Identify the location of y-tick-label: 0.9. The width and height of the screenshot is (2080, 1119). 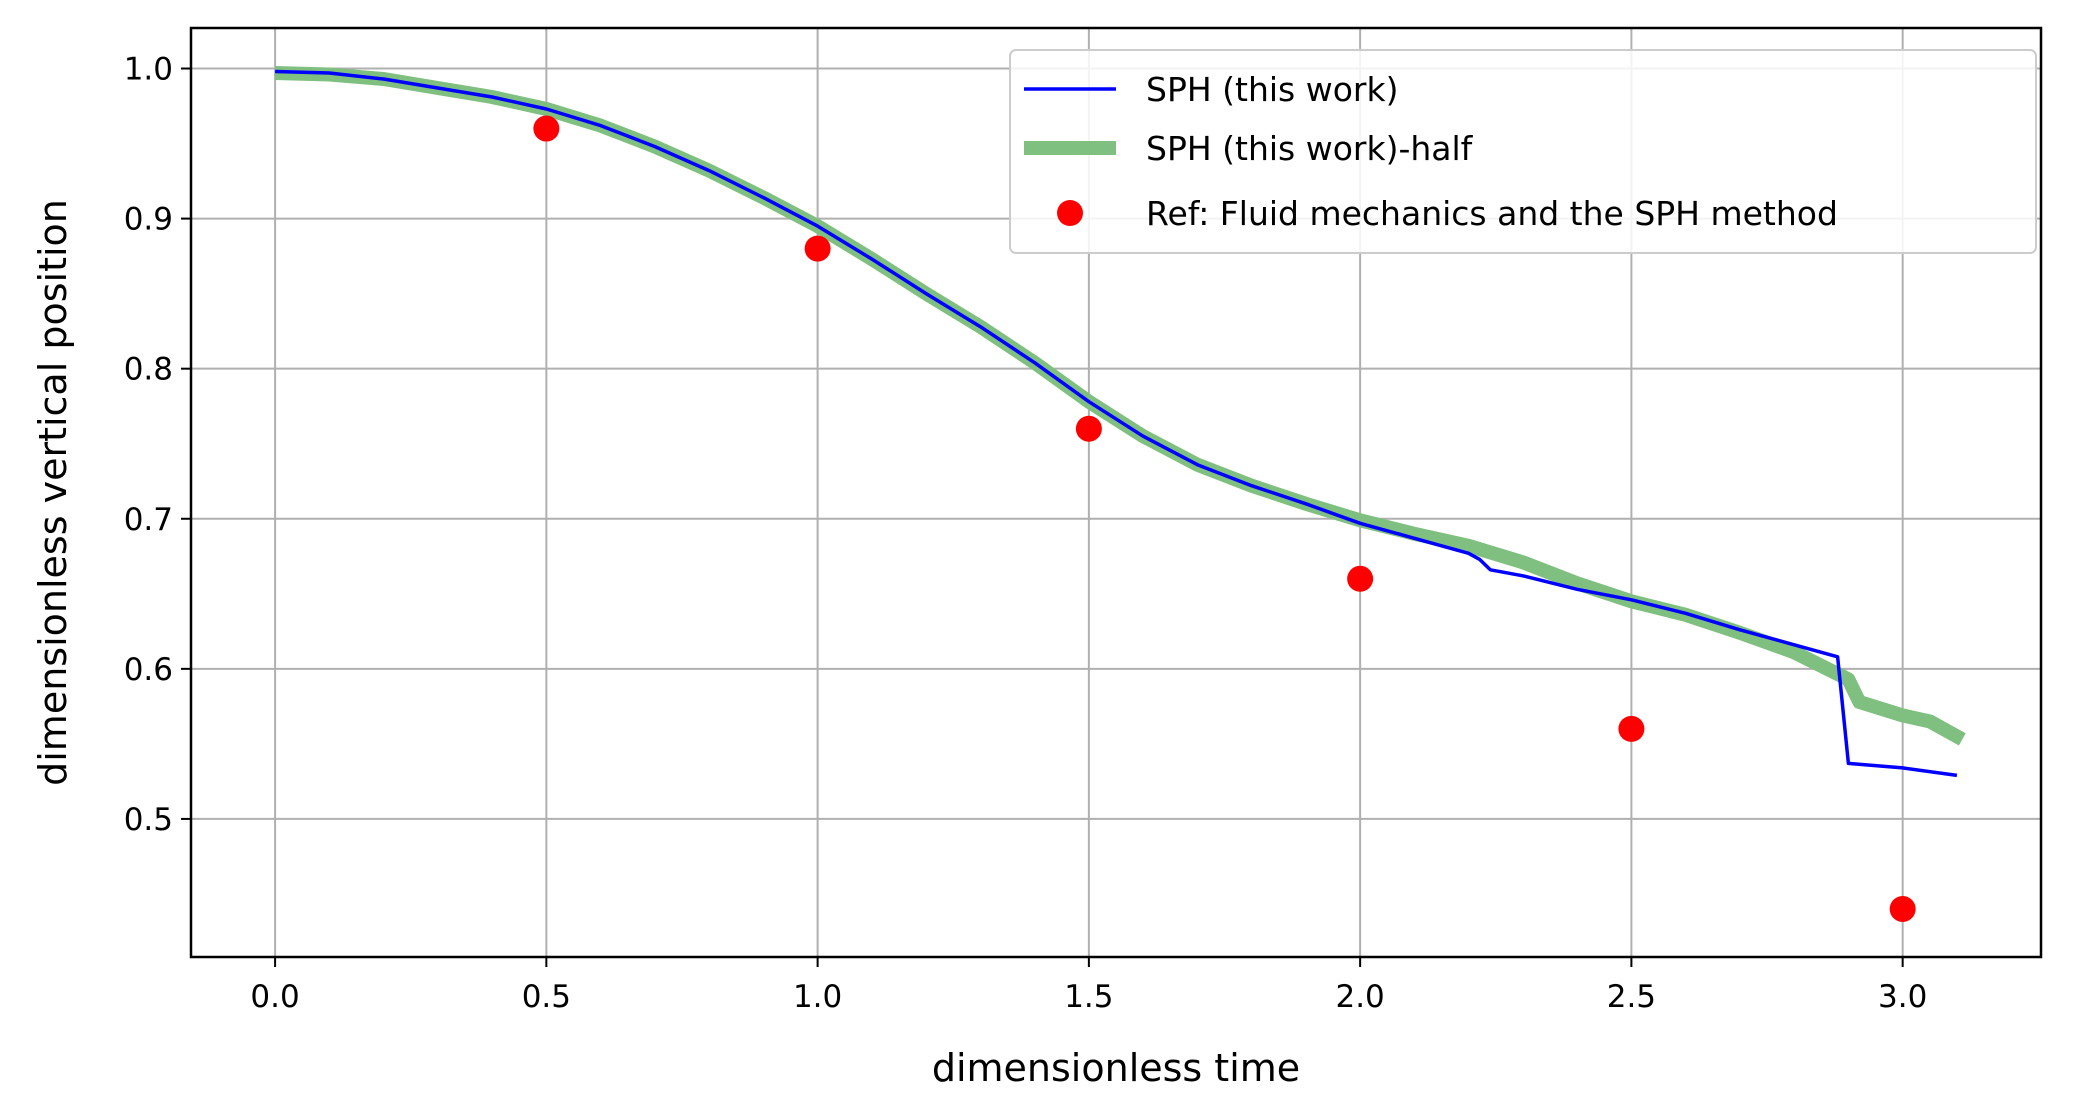
(148, 220).